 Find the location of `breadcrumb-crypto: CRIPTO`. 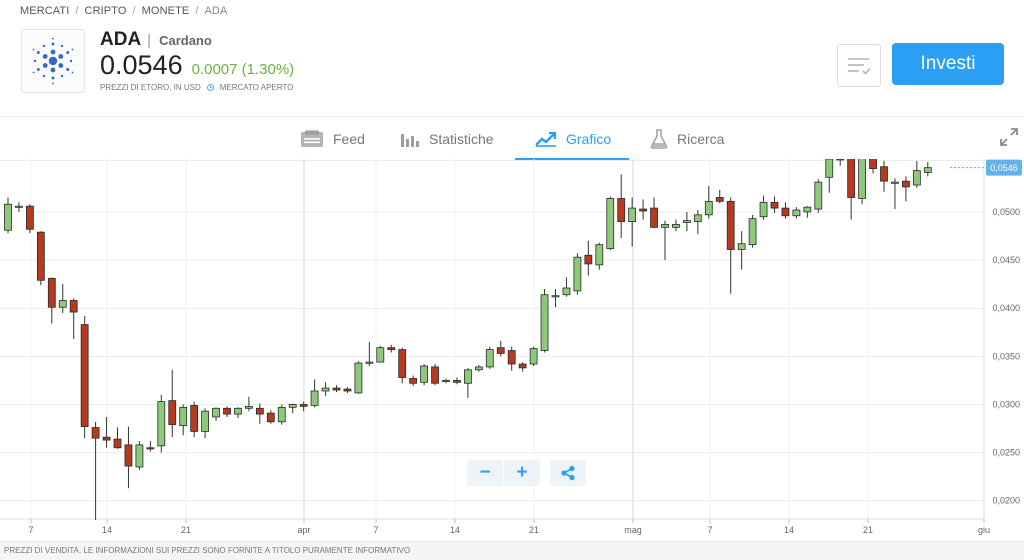

breadcrumb-crypto: CRIPTO is located at coordinates (105, 11).